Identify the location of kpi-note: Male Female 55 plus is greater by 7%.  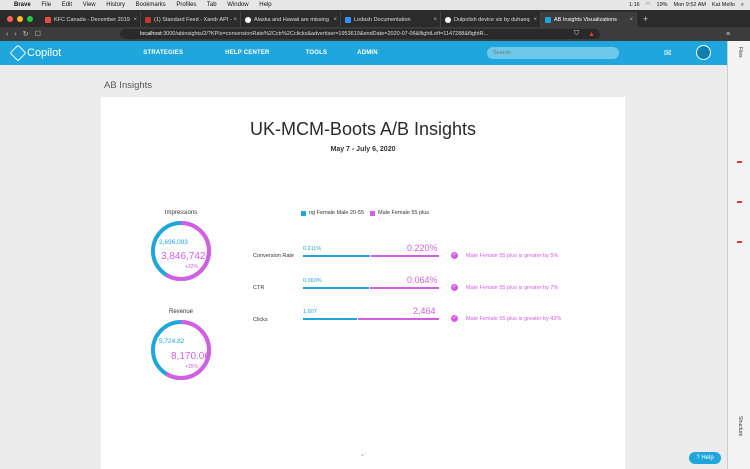
(512, 288).